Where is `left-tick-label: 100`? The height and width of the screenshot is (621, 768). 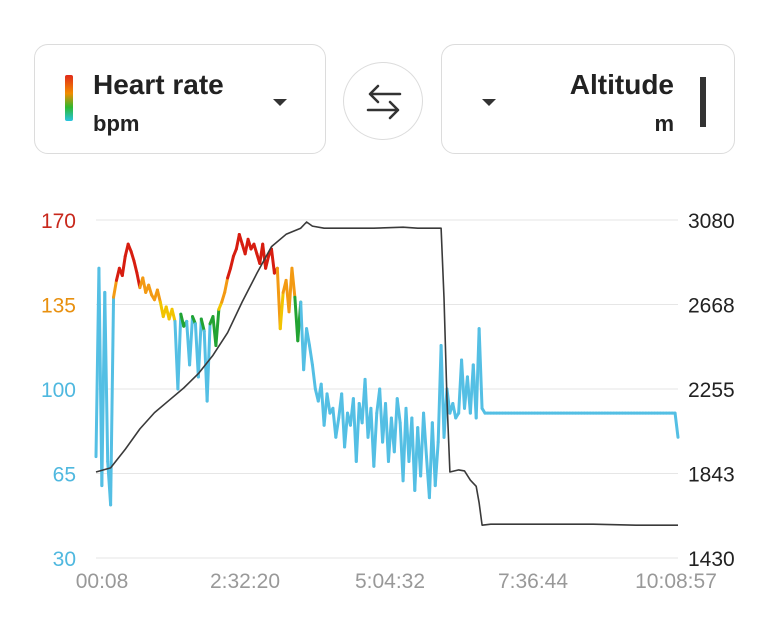
left-tick-label: 100 is located at coordinates (58, 390).